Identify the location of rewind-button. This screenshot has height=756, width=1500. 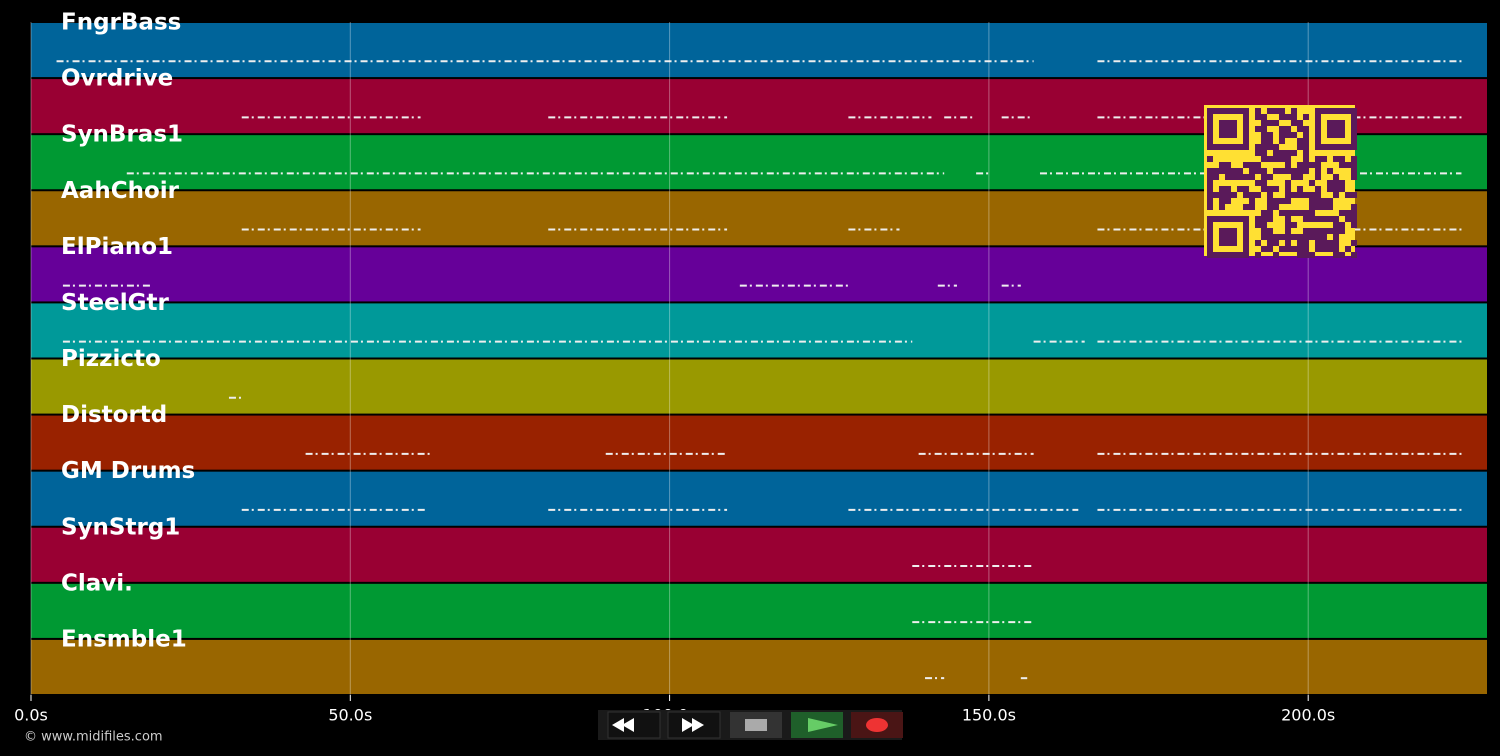
(634, 725).